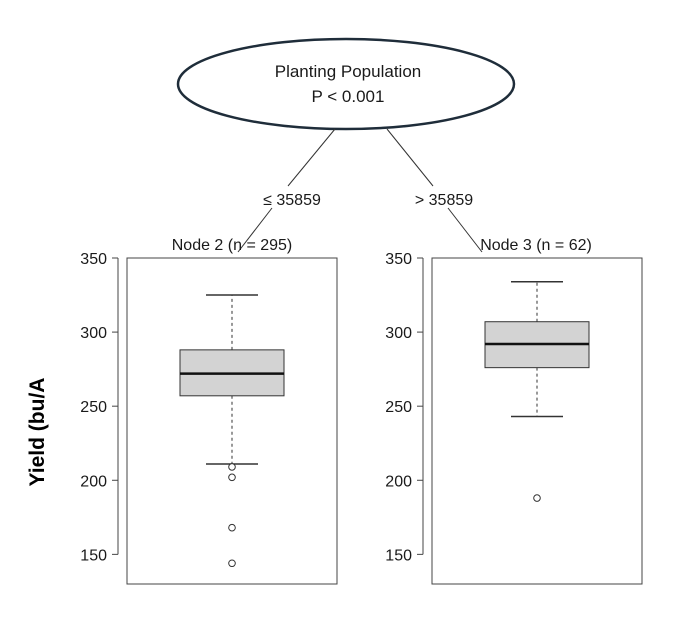  What do you see at coordinates (410, 157) in the screenshot?
I see `edge-right-line-upper` at bounding box center [410, 157].